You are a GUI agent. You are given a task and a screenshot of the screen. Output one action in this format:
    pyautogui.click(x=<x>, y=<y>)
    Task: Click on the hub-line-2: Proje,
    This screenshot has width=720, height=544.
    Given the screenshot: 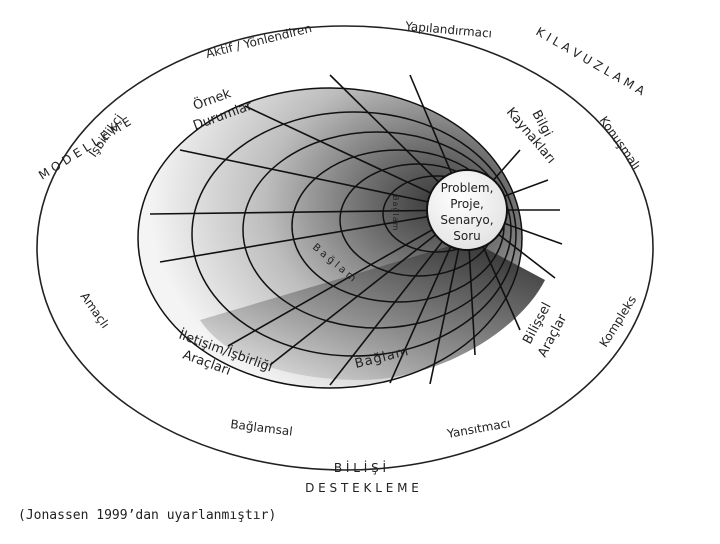 What is the action you would take?
    pyautogui.click(x=467, y=204)
    